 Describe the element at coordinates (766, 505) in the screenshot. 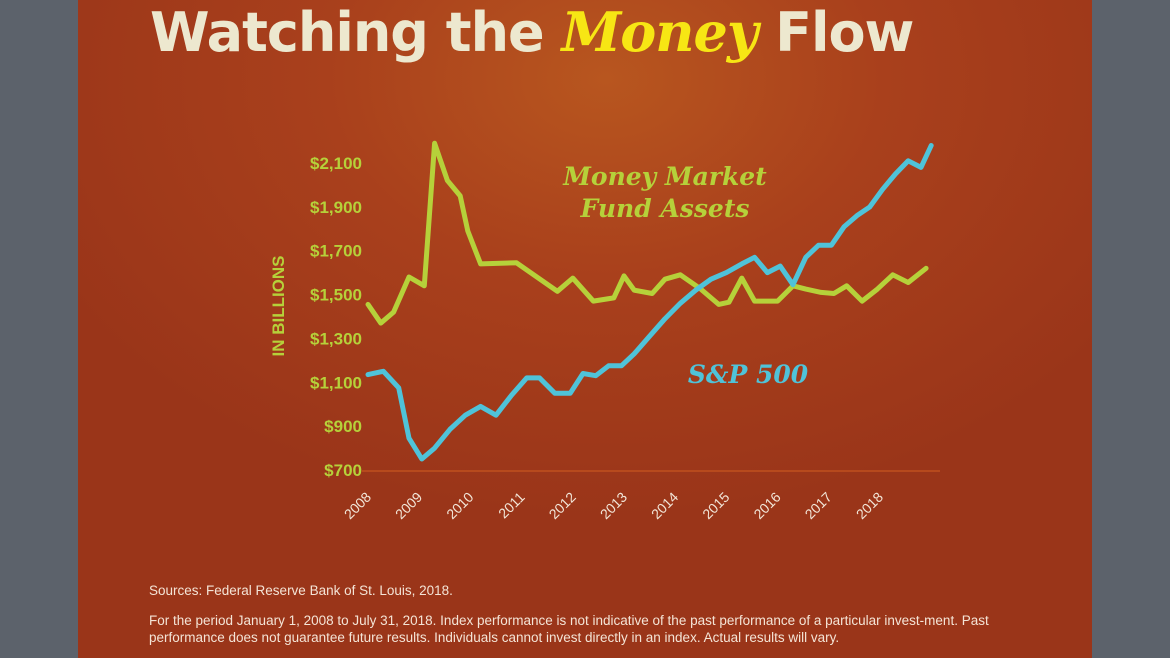

I see `x-tick-label: 2016` at that location.